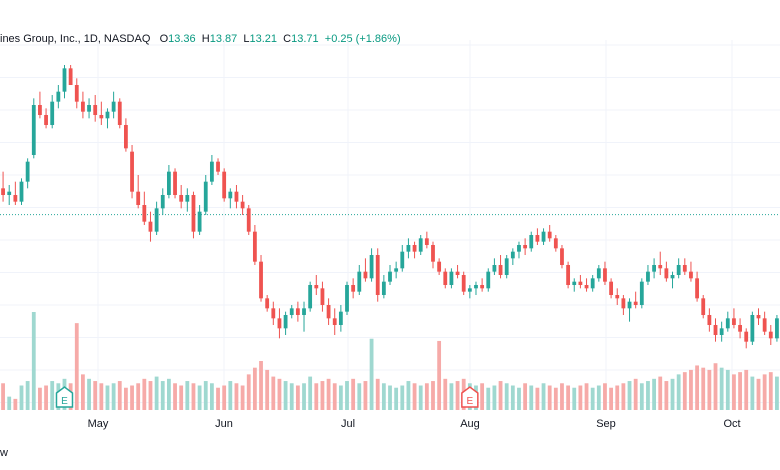 The image size is (780, 470). What do you see at coordinates (205, 39) in the screenshot?
I see `high-label: H` at bounding box center [205, 39].